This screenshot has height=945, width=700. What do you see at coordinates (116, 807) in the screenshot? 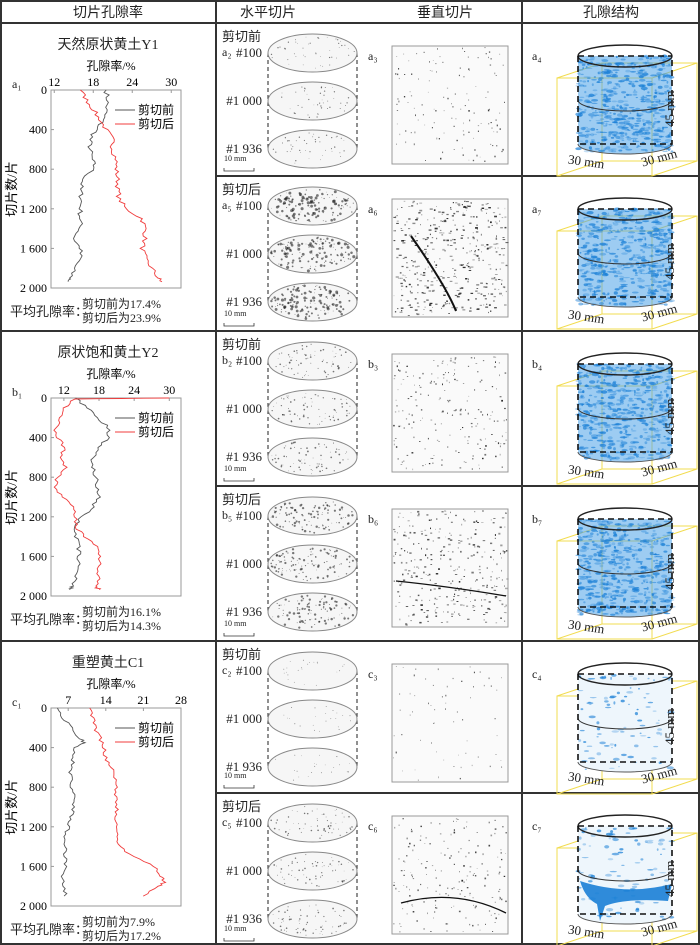
I see `plot-frame` at bounding box center [116, 807].